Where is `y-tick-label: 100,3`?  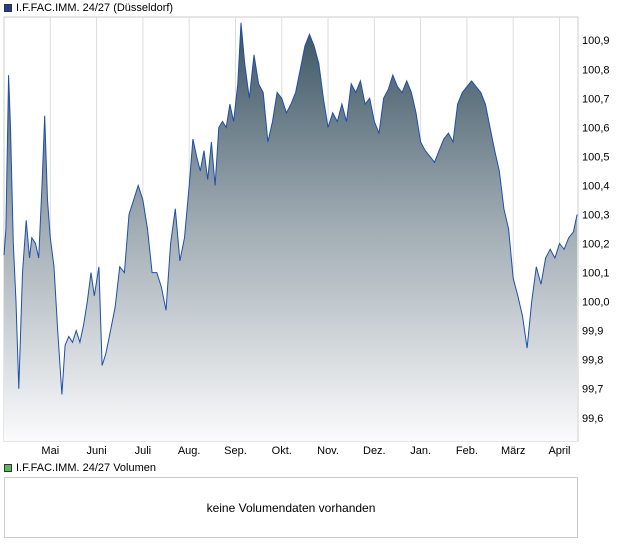
y-tick-label: 100,3 is located at coordinates (596, 215).